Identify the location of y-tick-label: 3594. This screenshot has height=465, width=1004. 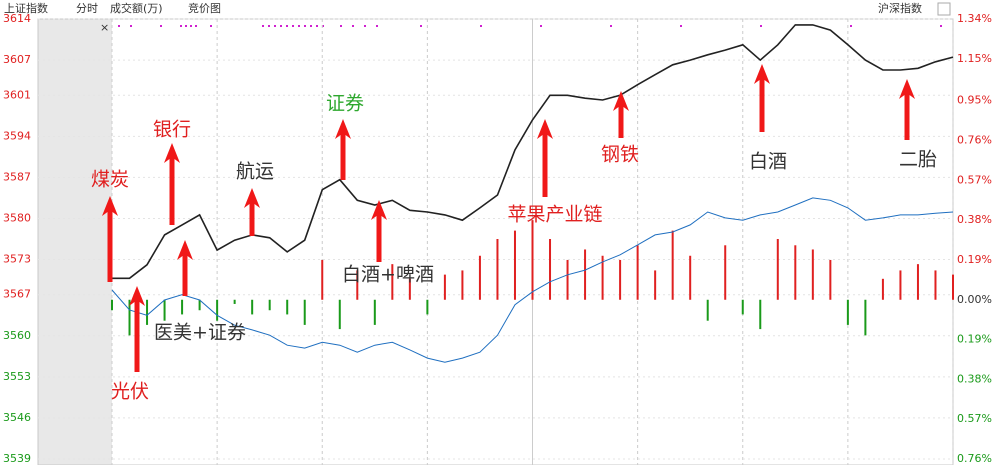
(17, 135).